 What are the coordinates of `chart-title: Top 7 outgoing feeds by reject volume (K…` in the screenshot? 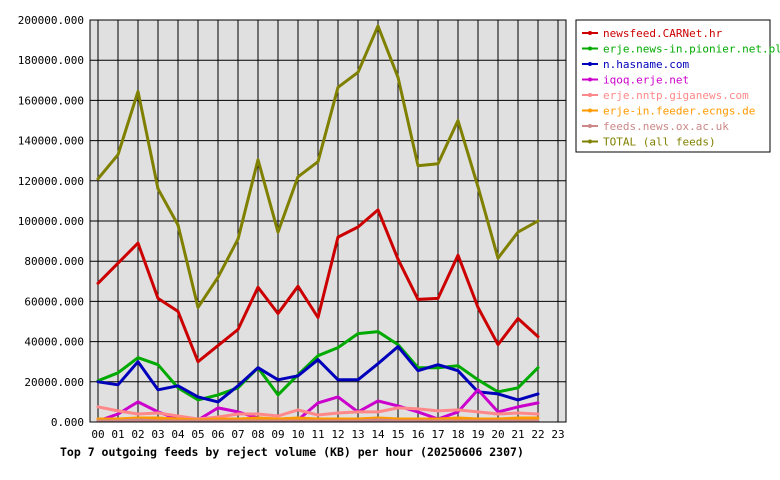 It's located at (292, 452).